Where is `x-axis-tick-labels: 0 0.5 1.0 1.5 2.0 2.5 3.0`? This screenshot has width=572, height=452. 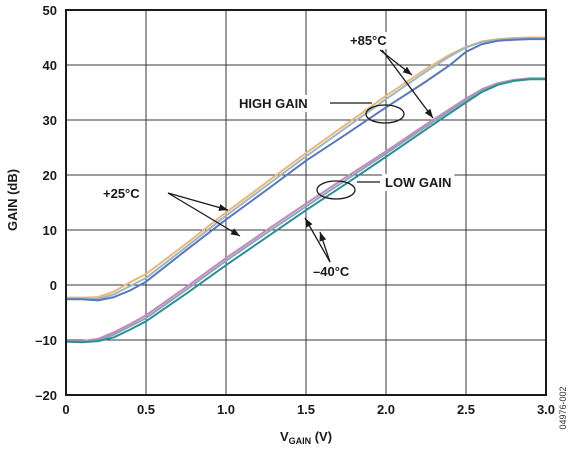
x-axis-tick-labels: 0 0.5 1.0 1.5 2.0 2.5 3.0 is located at coordinates (308, 409).